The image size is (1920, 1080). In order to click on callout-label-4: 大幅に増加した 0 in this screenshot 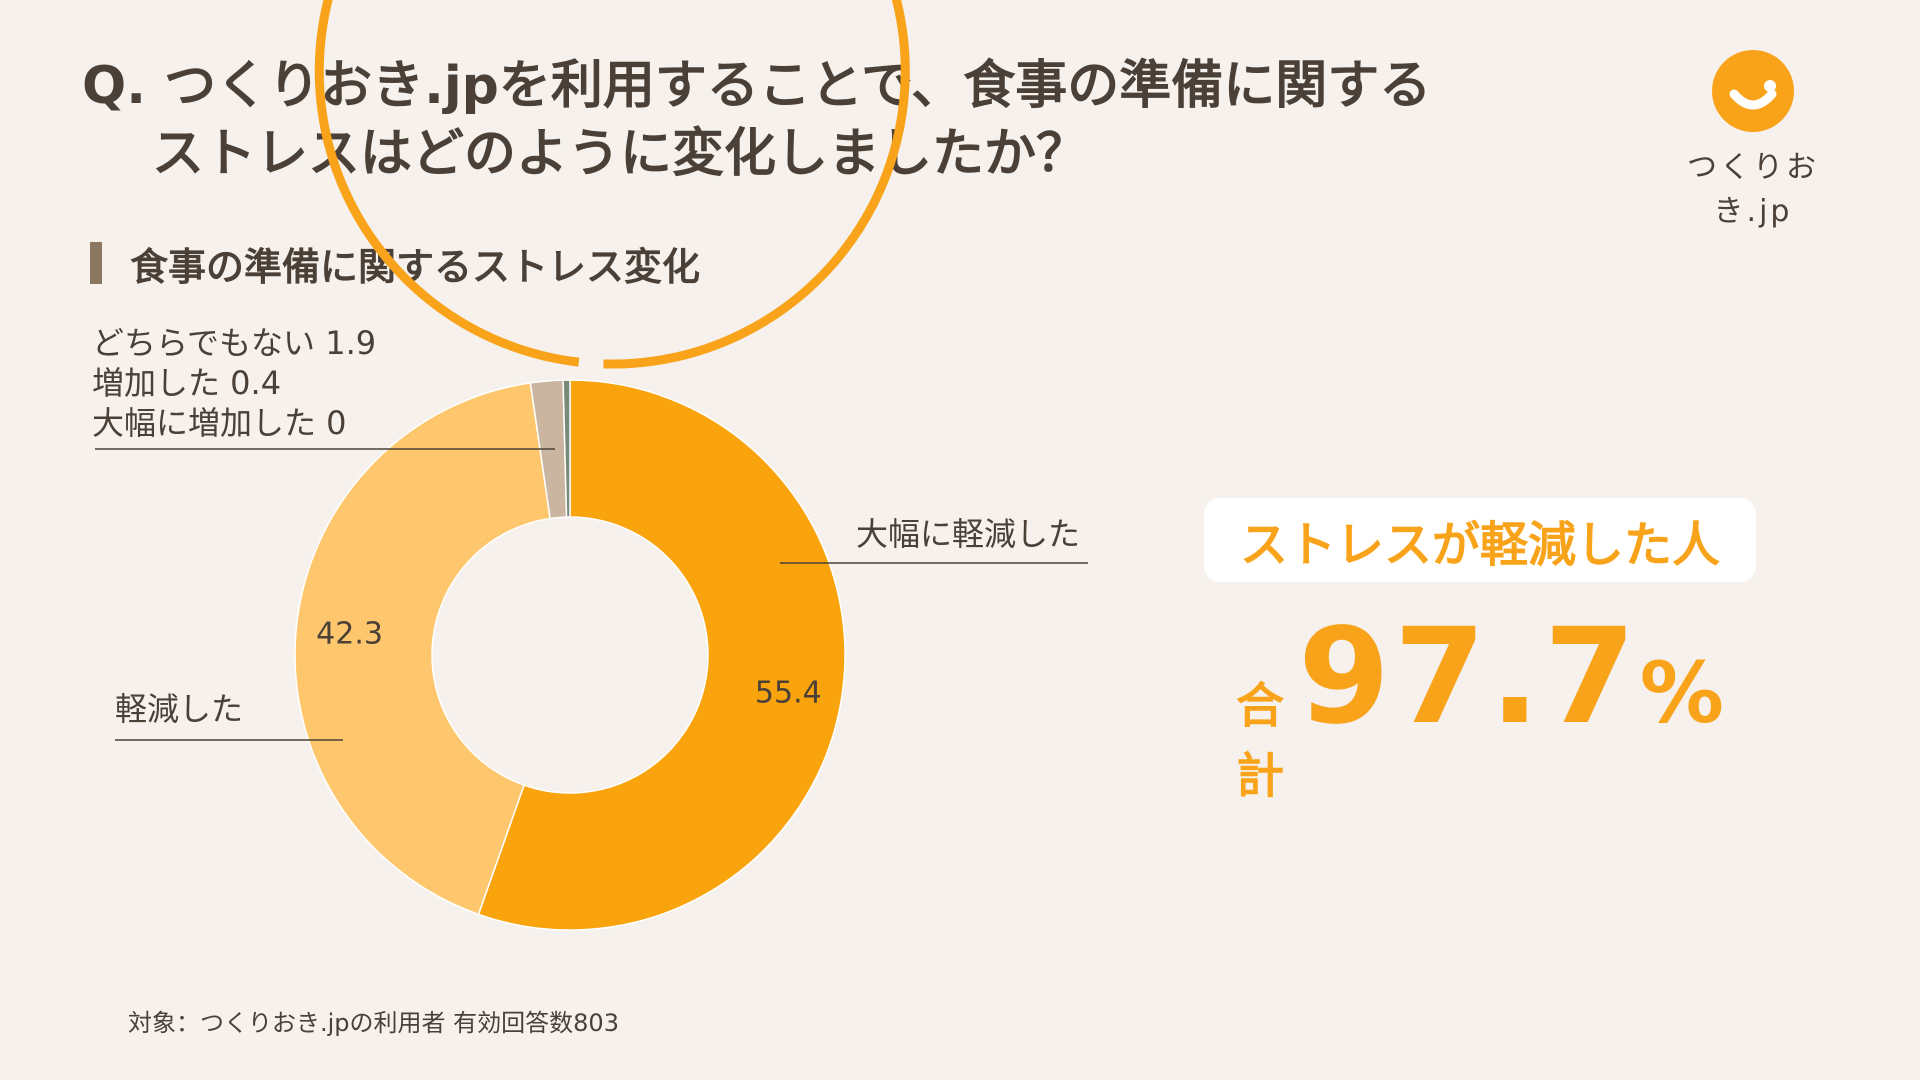, I will do `click(219, 423)`.